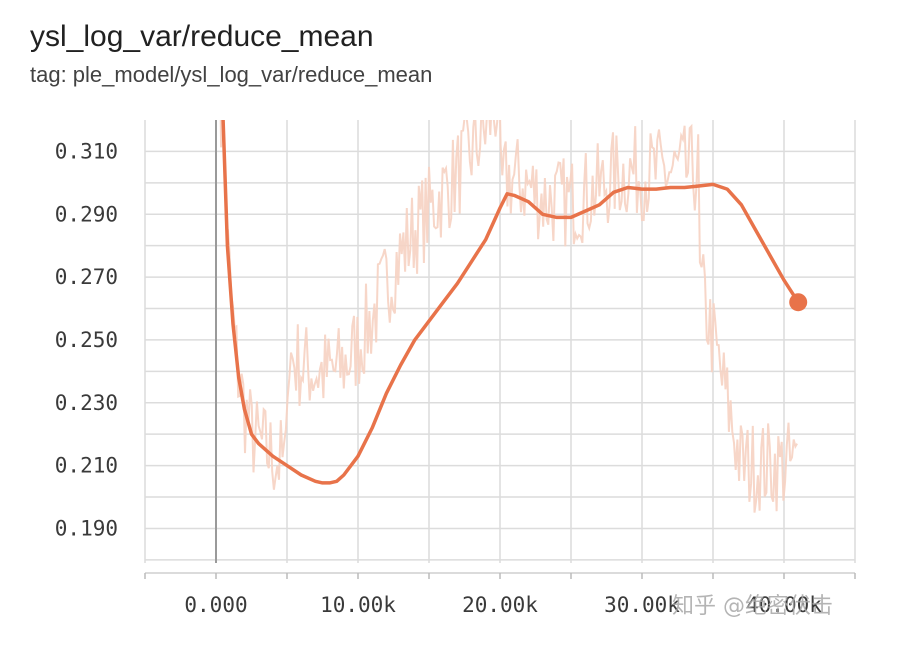 The width and height of the screenshot is (904, 650). What do you see at coordinates (202, 36) in the screenshot?
I see `chart-title: ysl_log_var/reduce_mean` at bounding box center [202, 36].